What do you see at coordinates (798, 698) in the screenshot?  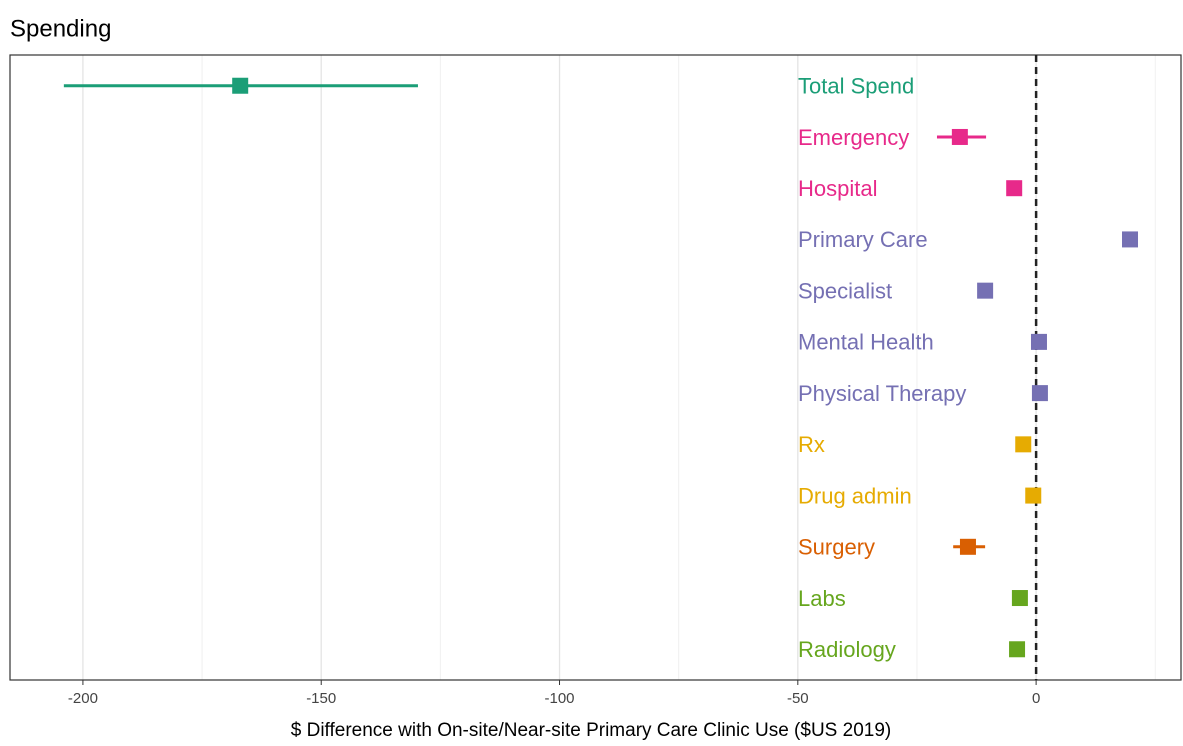 I see `x-tick-label: -50` at bounding box center [798, 698].